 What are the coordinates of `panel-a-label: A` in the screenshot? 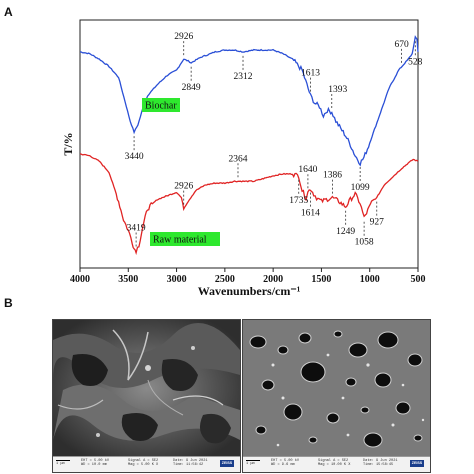 It's located at (8, 12).